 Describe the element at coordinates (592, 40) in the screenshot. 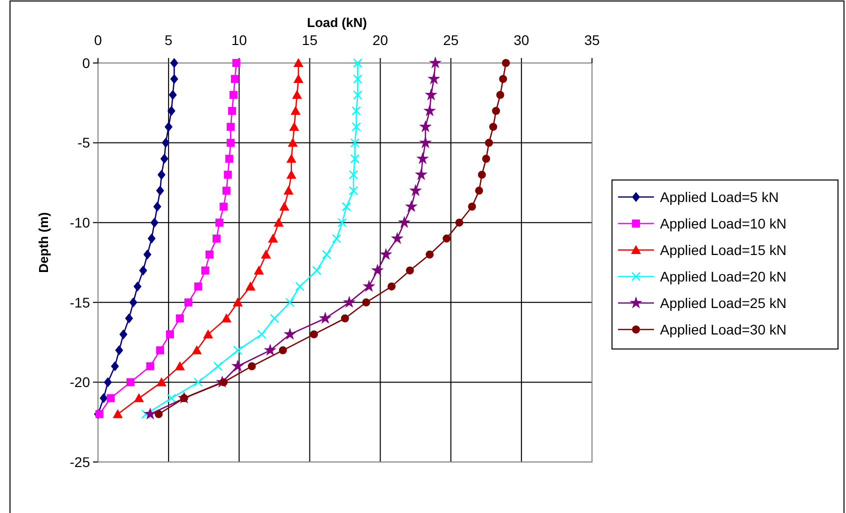

I see `x-tick-label: 35` at that location.